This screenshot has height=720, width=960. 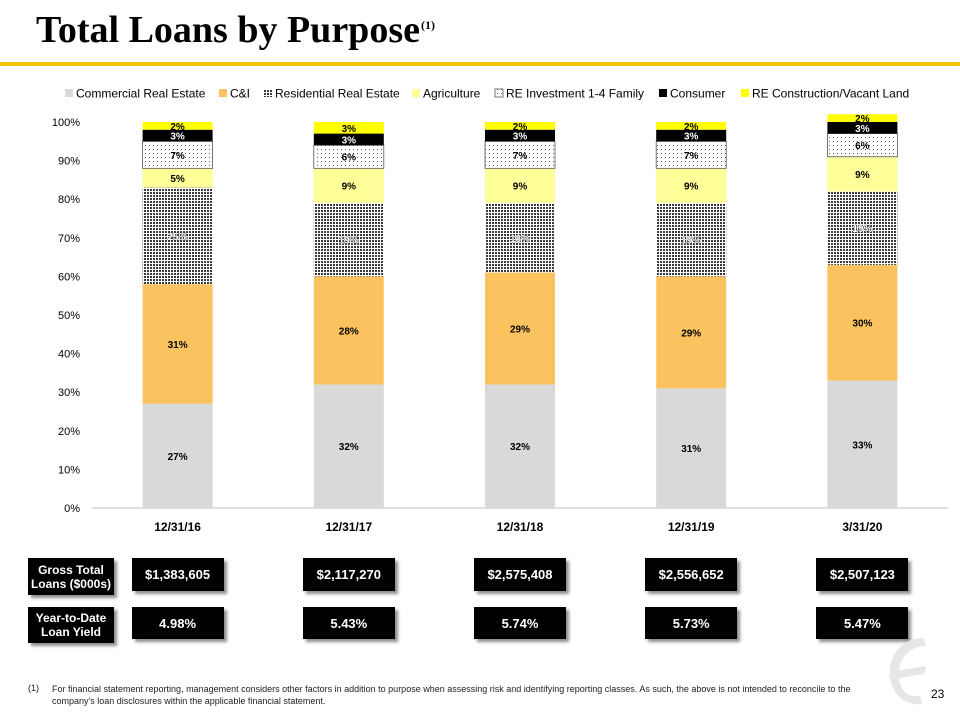 I want to click on data-label: 33%, so click(x=862, y=445).